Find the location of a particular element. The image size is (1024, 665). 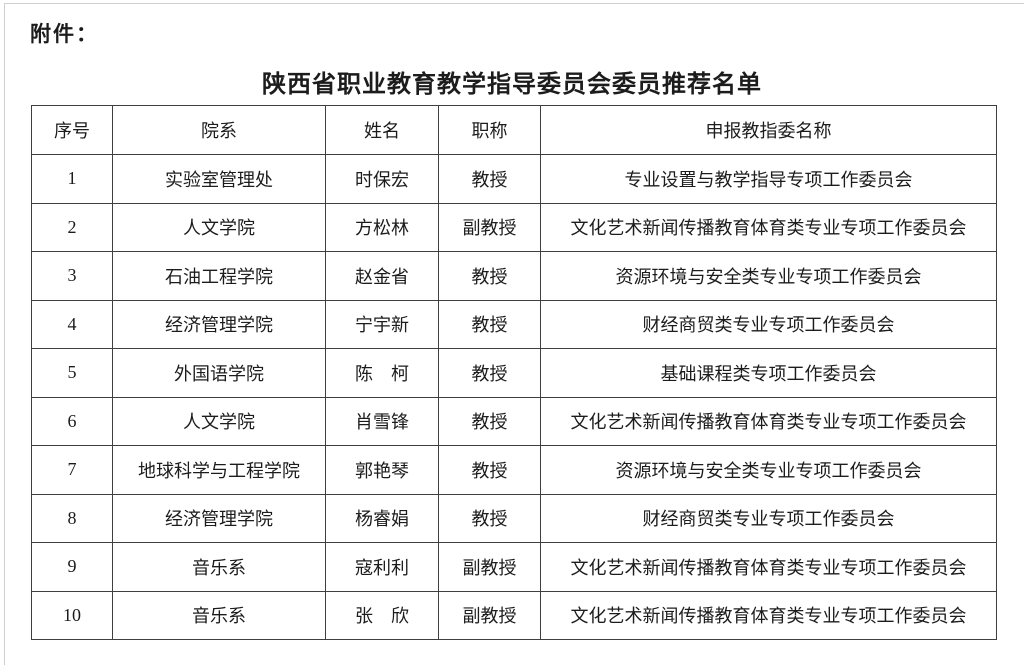

header-cell: 职称 is located at coordinates (489, 130).